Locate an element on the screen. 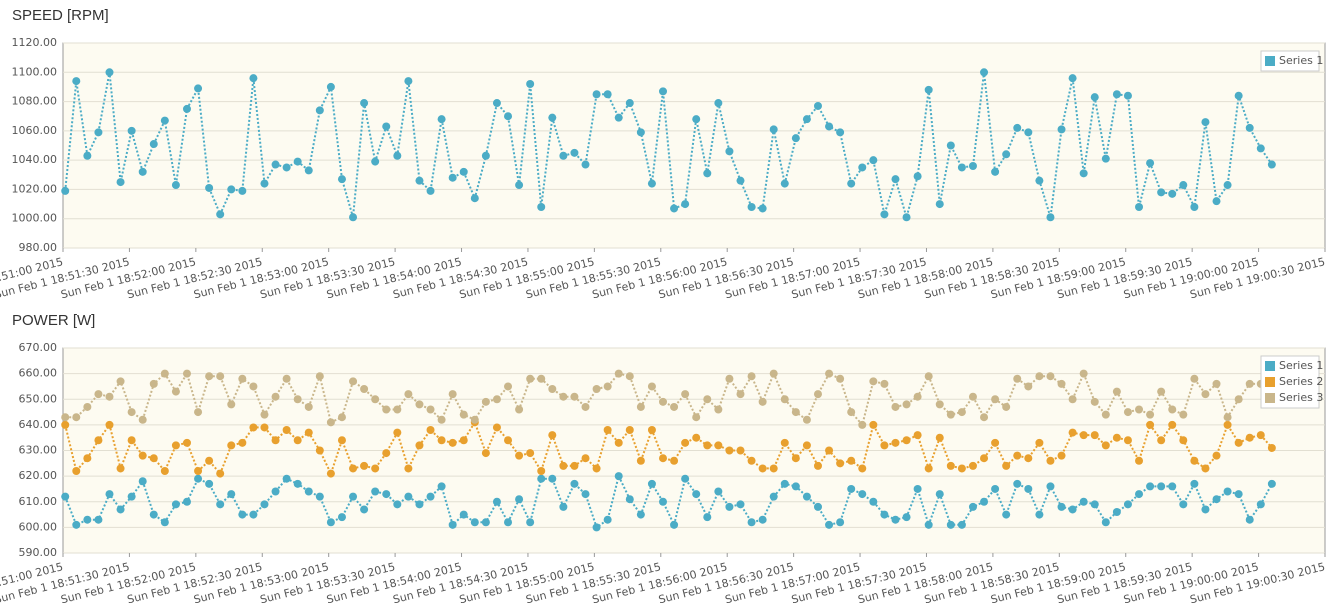 Image resolution: width=1331 pixels, height=612 pixels. y-tick-label: 610.00 is located at coordinates (38, 501).